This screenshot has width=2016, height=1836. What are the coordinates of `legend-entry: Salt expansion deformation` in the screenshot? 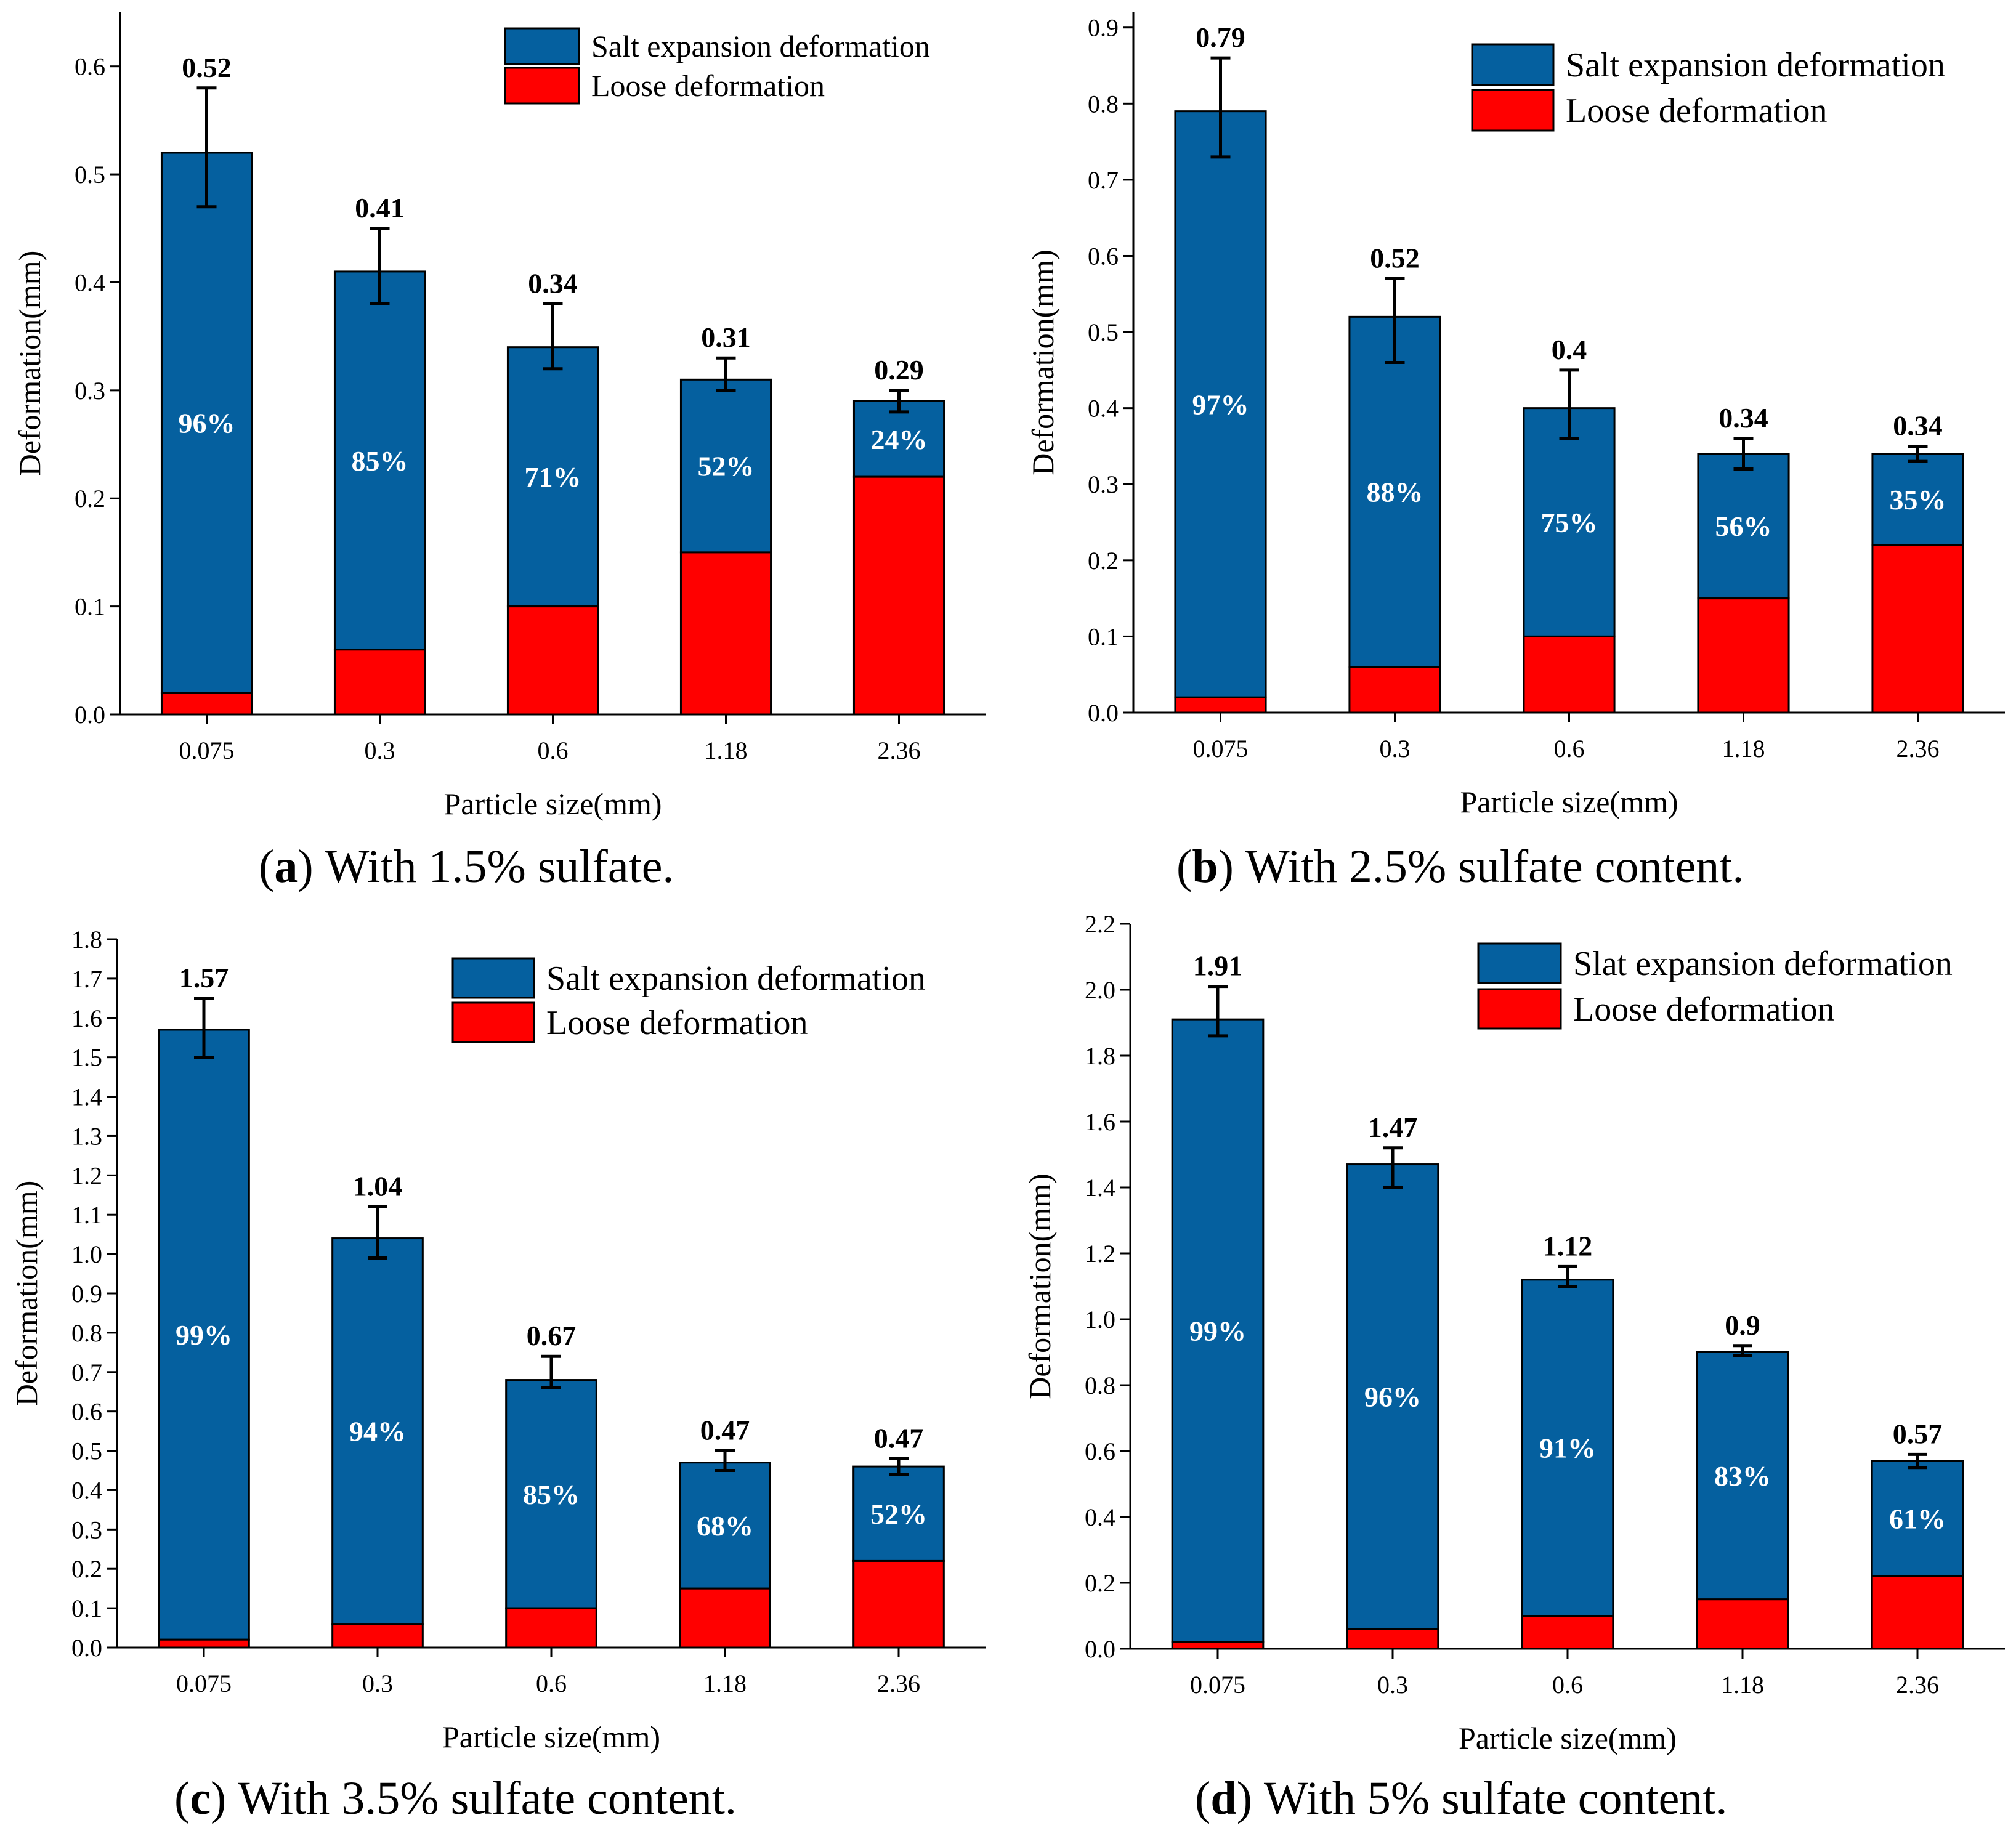 It's located at (760, 46).